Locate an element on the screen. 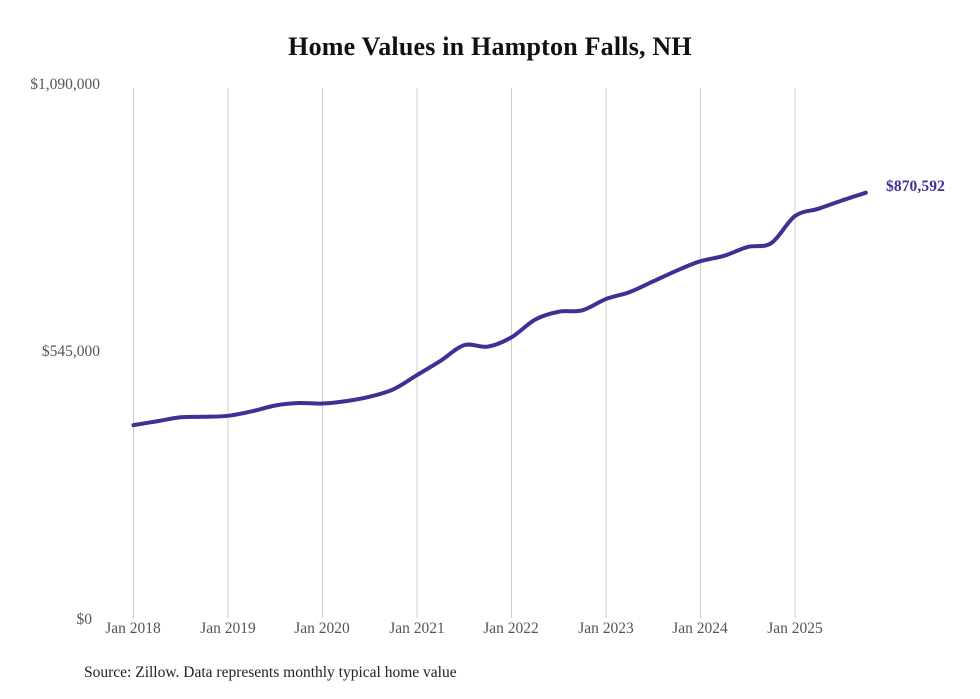 This screenshot has height=699, width=980. y-axis-tick-zero: $0 is located at coordinates (84, 619).